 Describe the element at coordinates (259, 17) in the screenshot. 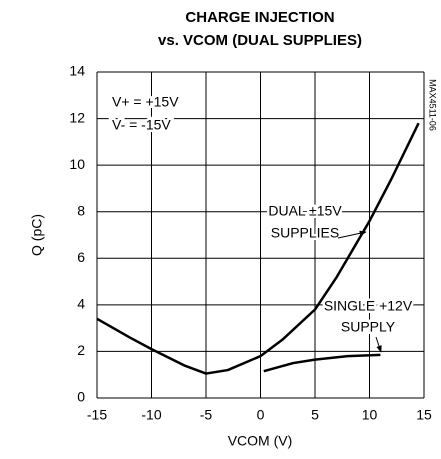

I see `chart-title: CHARGE INJECTION` at that location.